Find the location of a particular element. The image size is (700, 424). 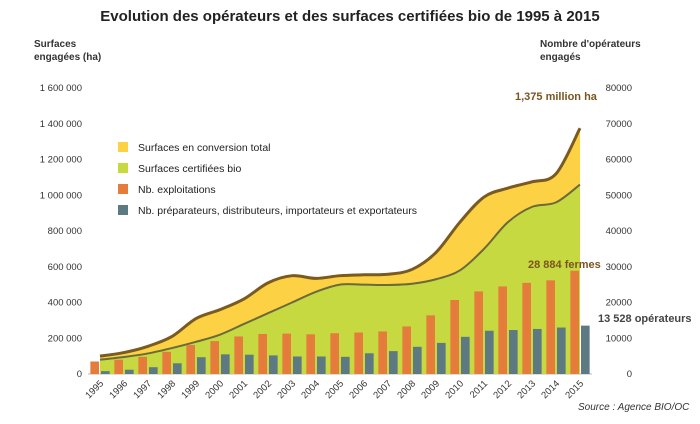

legend-label: Surfaces en conversion total is located at coordinates (204, 148).